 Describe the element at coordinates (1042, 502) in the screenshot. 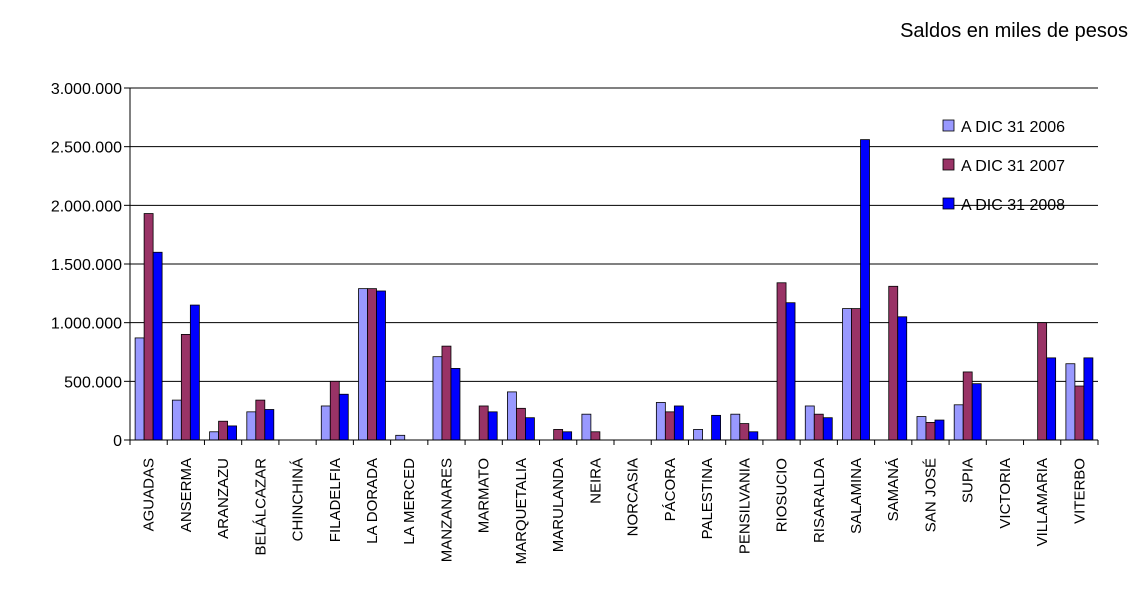

I see `category-label: VILLAMARIA` at that location.